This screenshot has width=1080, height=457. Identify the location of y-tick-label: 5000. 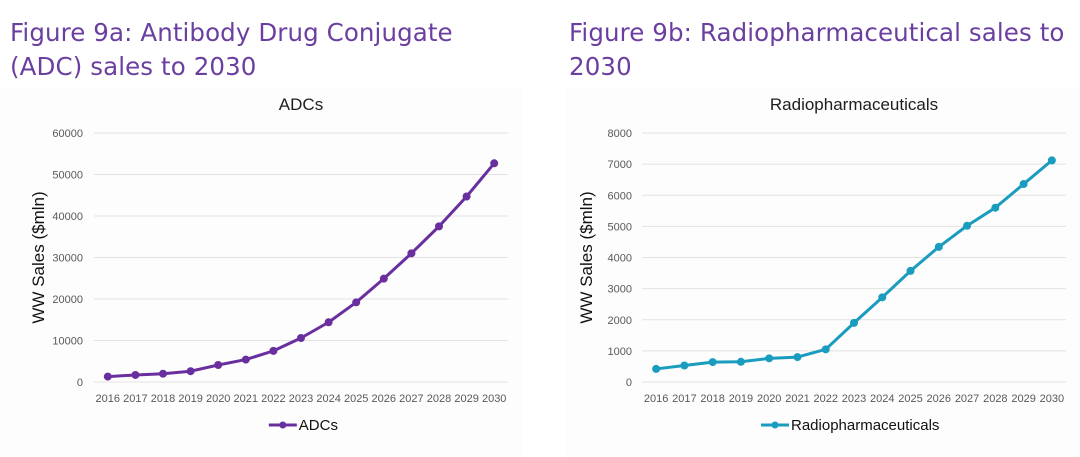
(620, 227).